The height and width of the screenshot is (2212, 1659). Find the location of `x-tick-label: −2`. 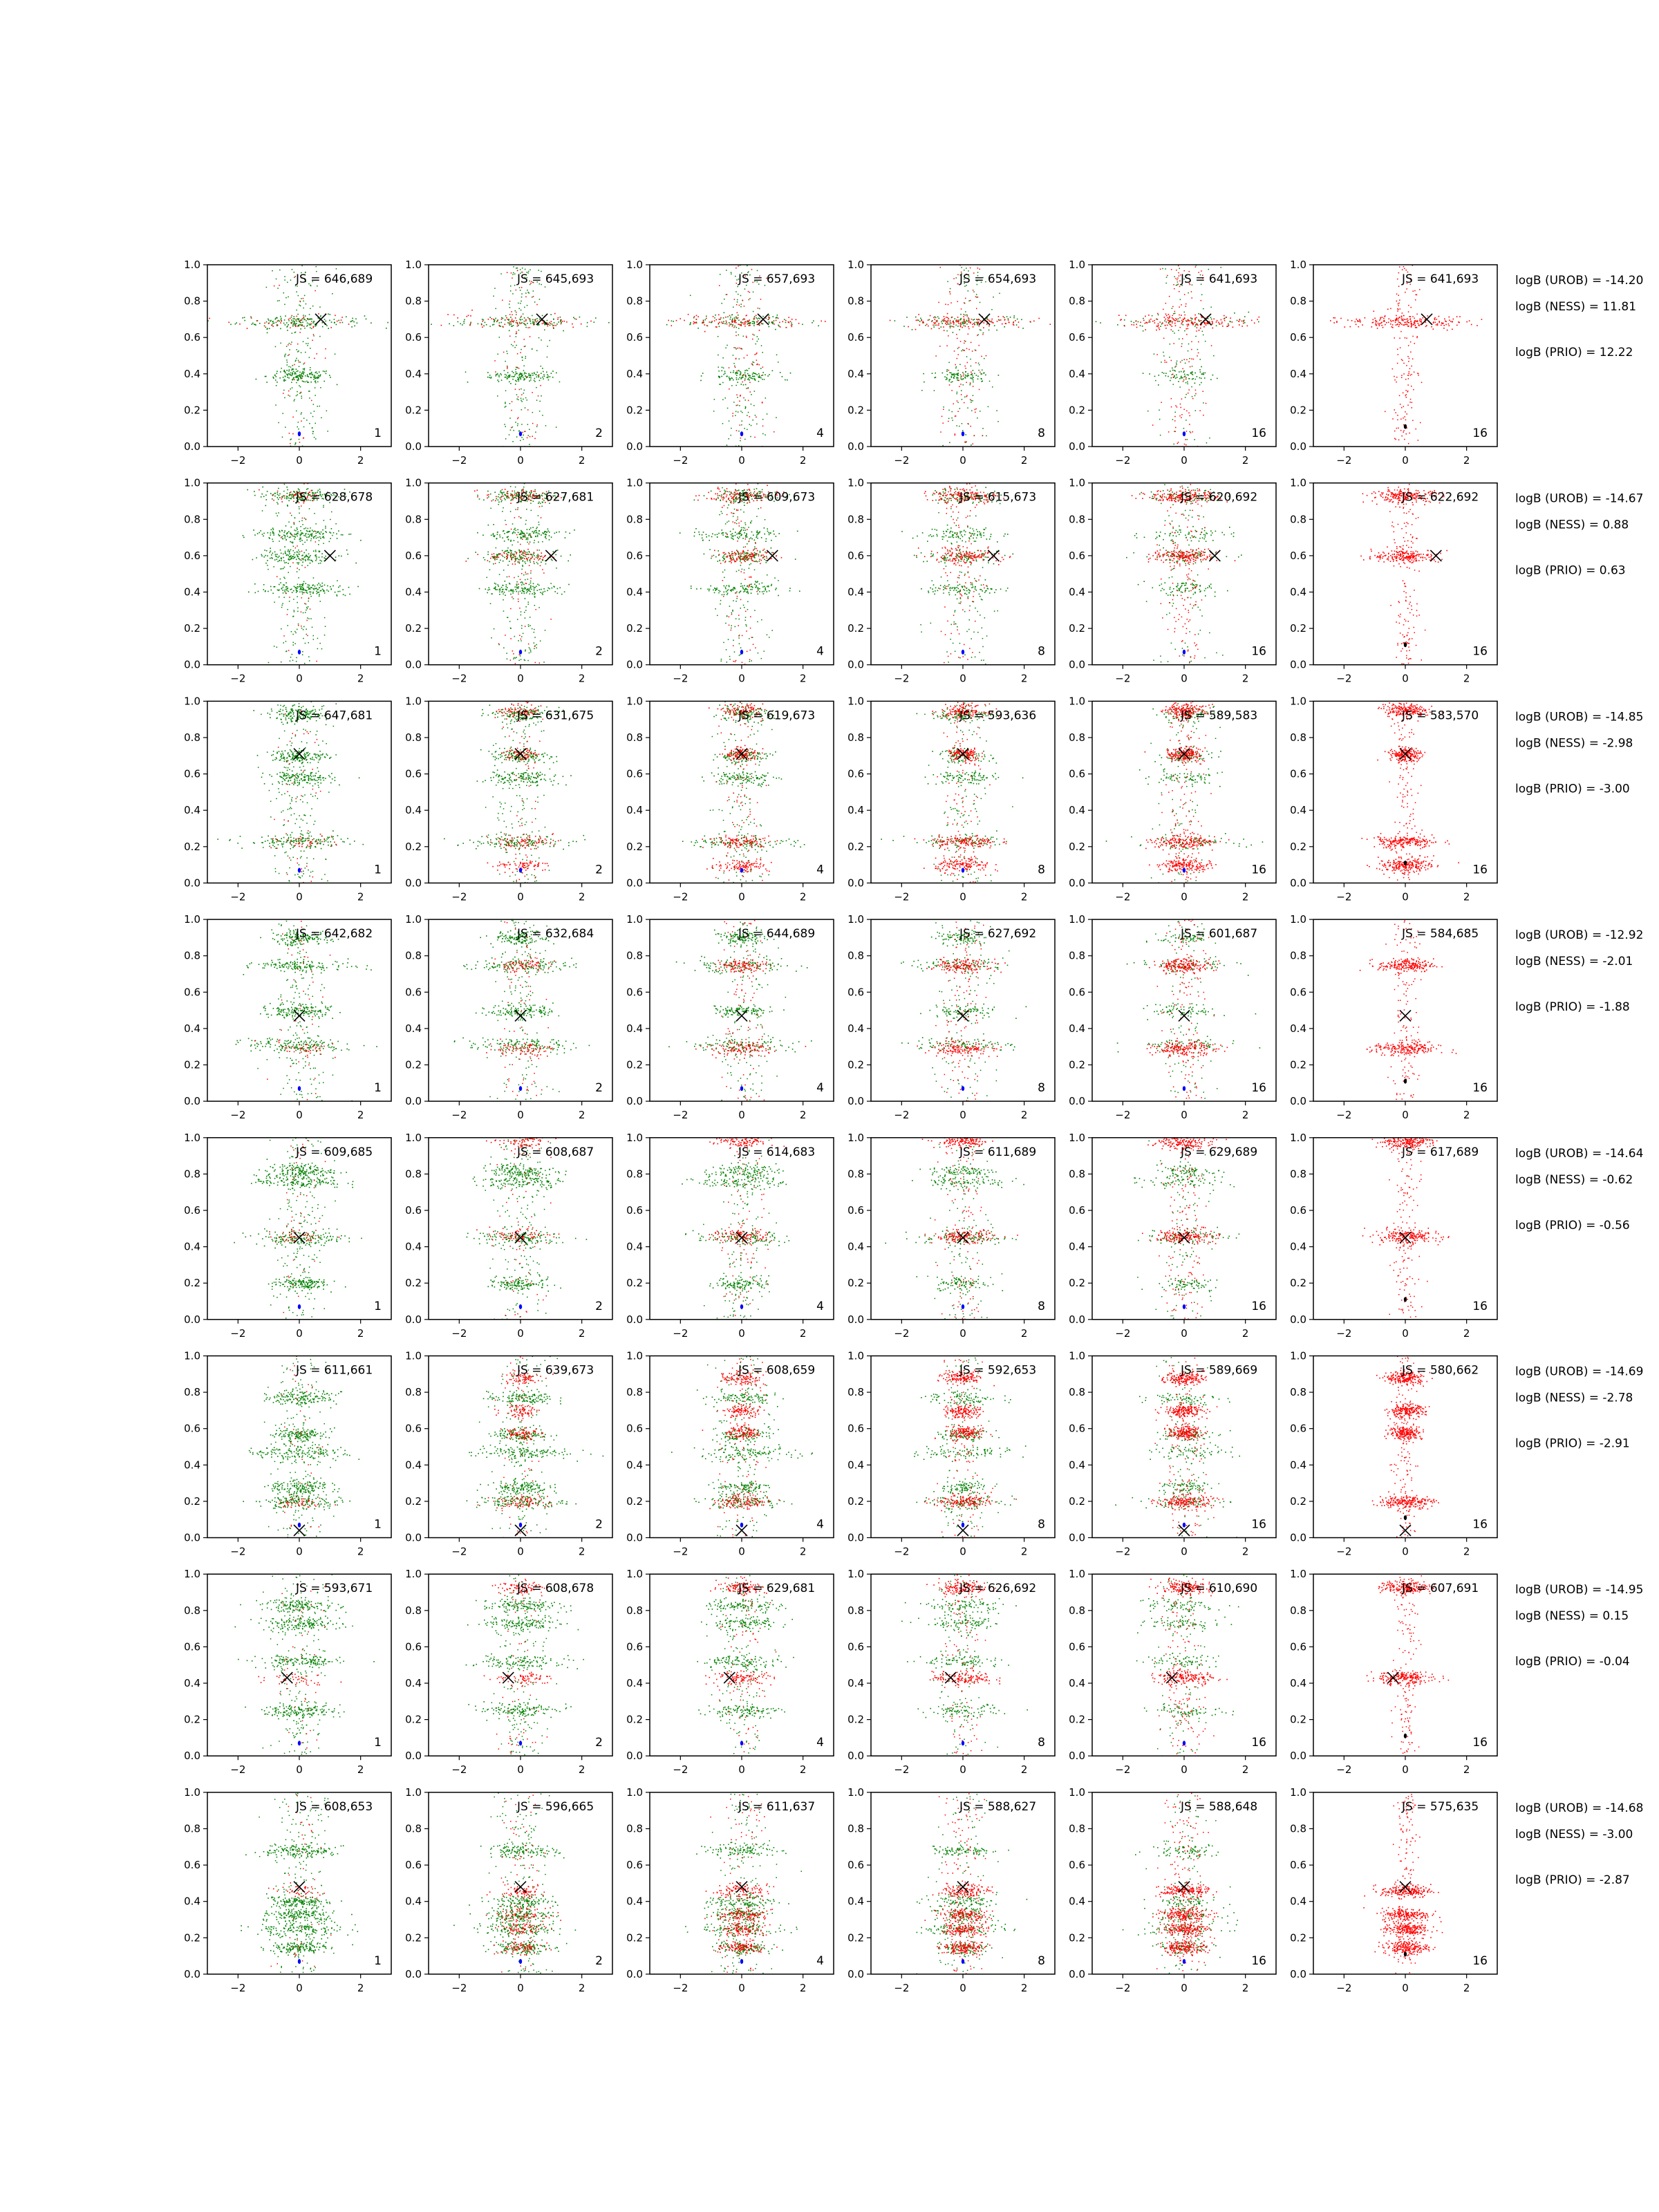

x-tick-label: −2 is located at coordinates (459, 679).